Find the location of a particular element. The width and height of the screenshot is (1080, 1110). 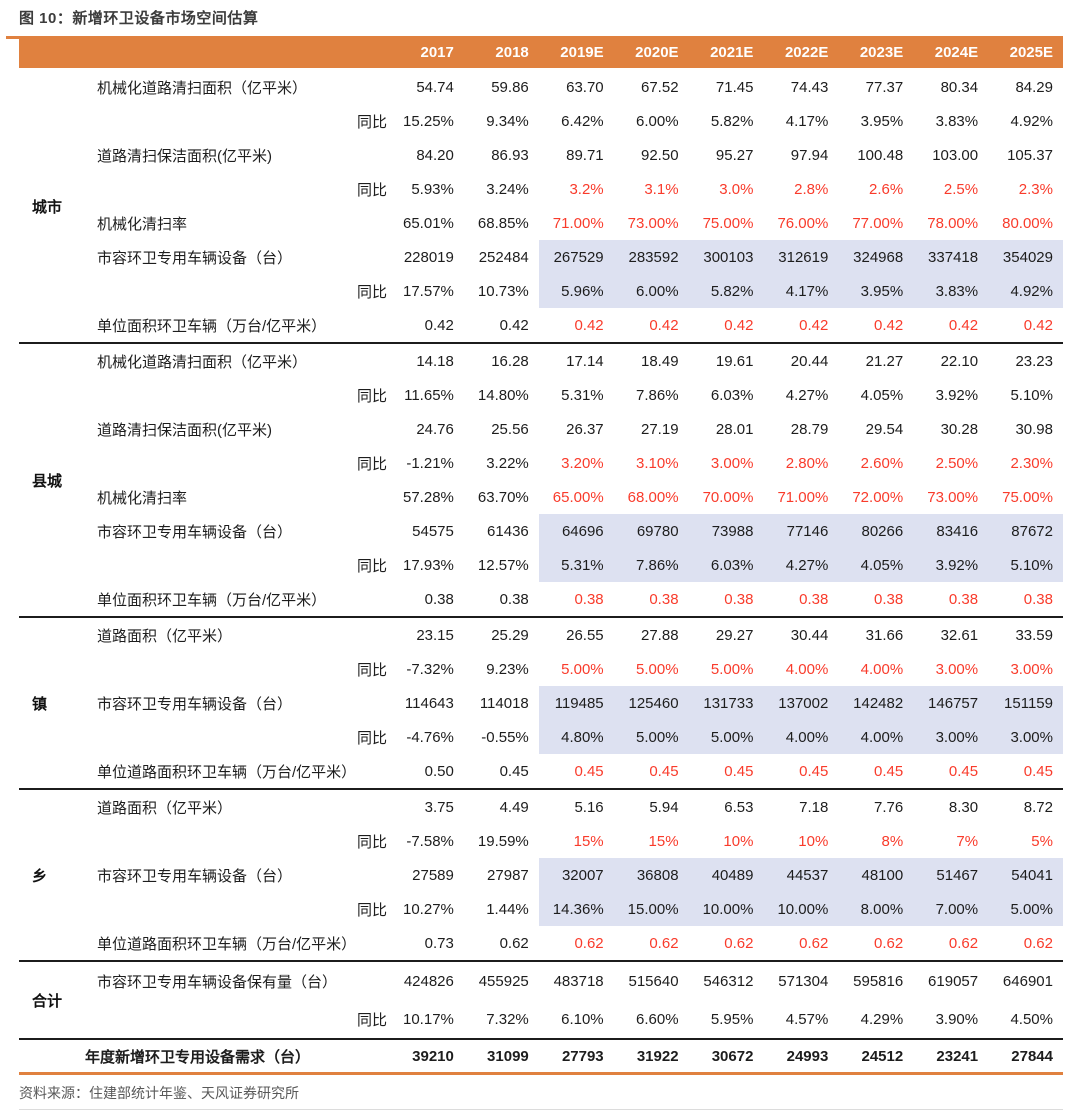

value-cell: 22.10 is located at coordinates (959, 361).